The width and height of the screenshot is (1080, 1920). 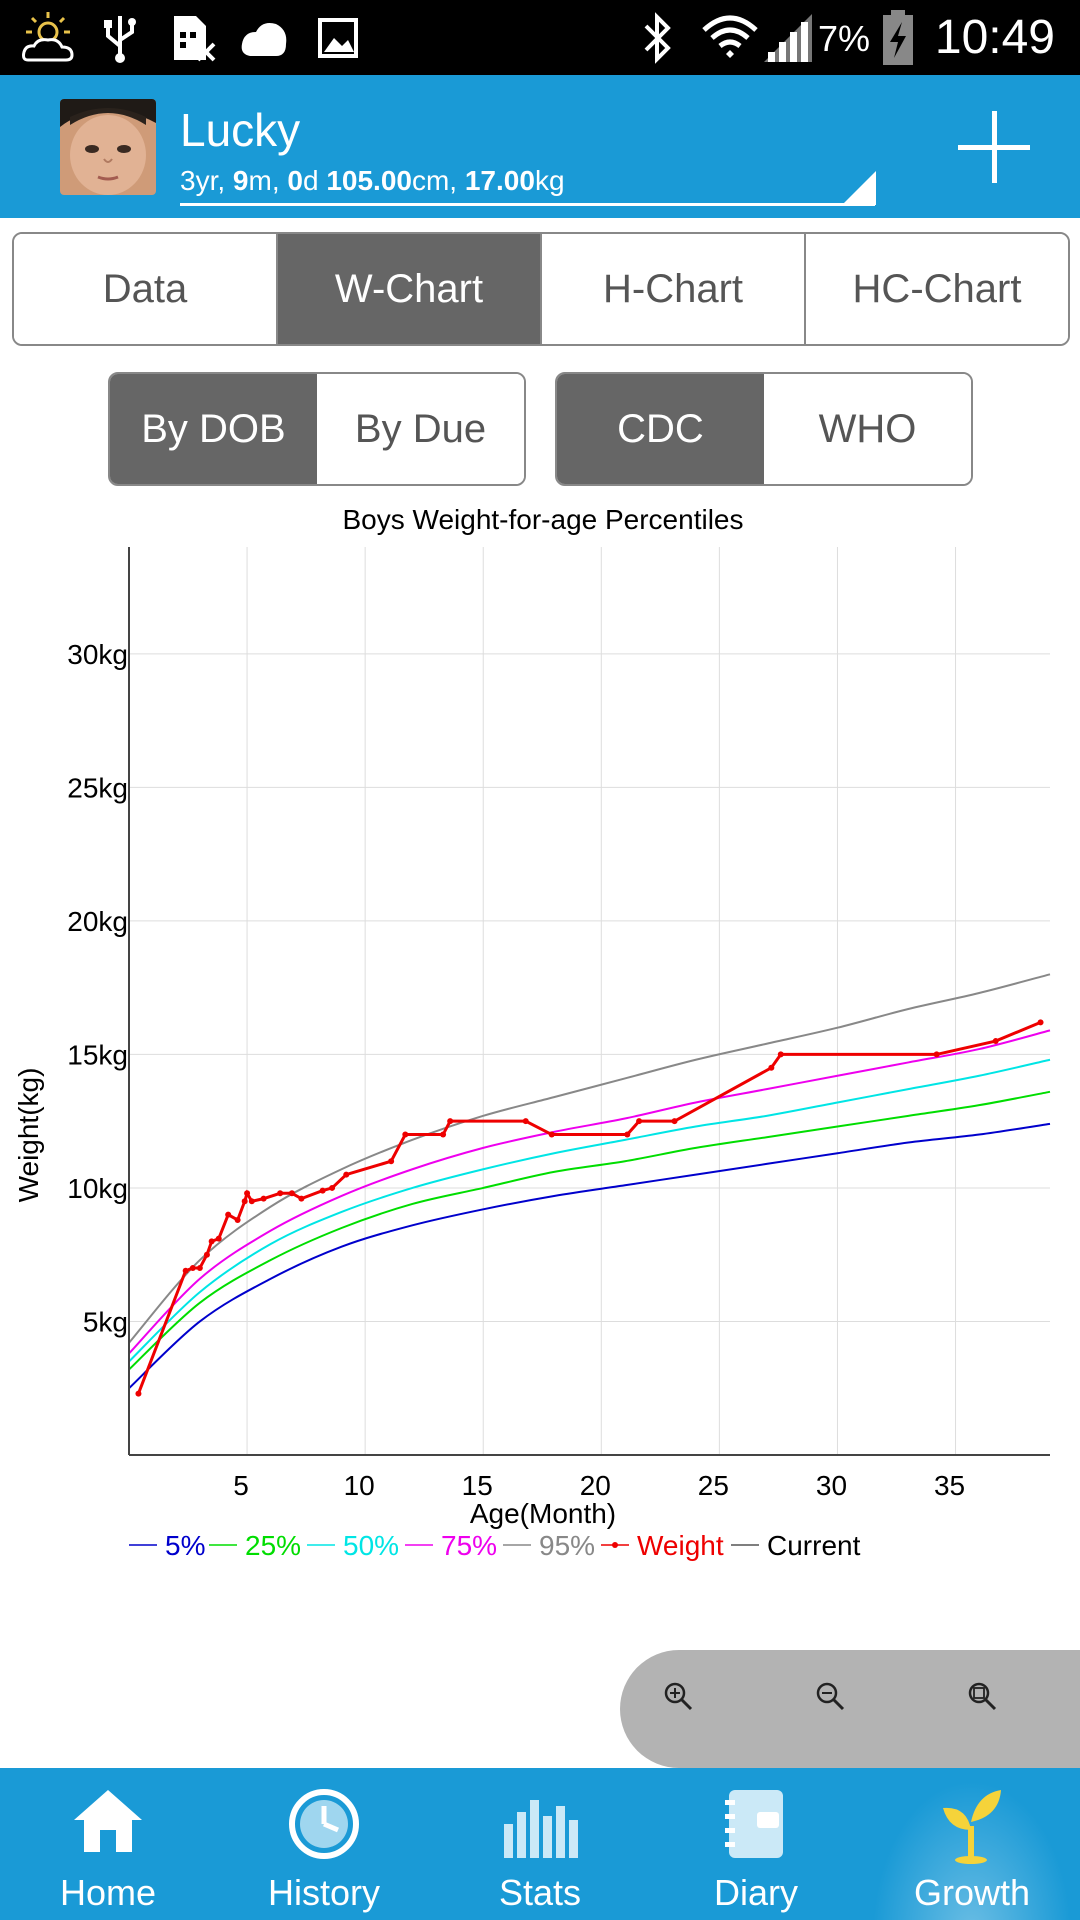 What do you see at coordinates (314, 180) in the screenshot?
I see `unit-days: d` at bounding box center [314, 180].